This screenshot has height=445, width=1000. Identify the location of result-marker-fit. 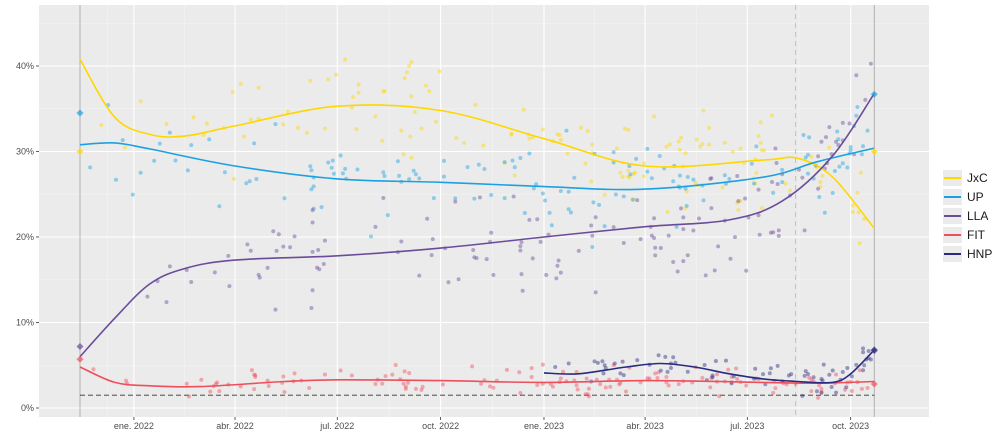
(80, 359).